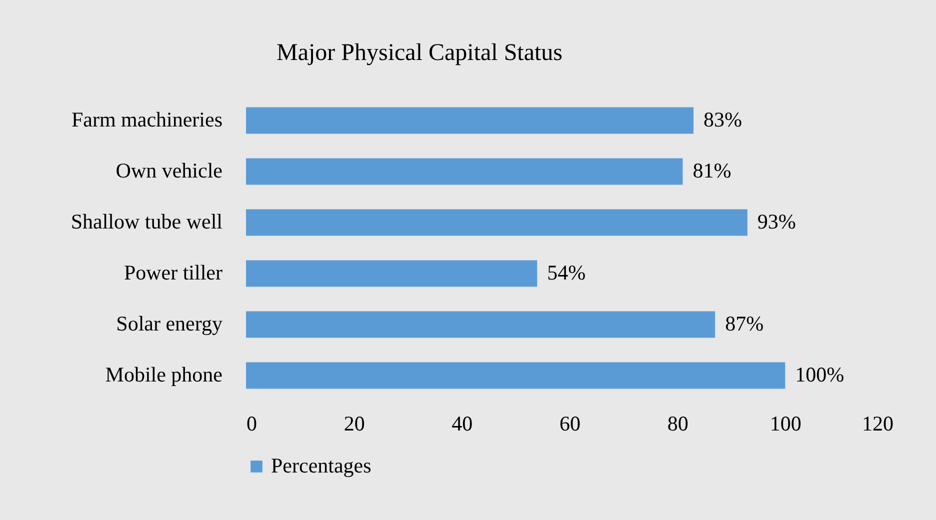  Describe the element at coordinates (163, 374) in the screenshot. I see `y-tick-label: Mobile phone` at that location.